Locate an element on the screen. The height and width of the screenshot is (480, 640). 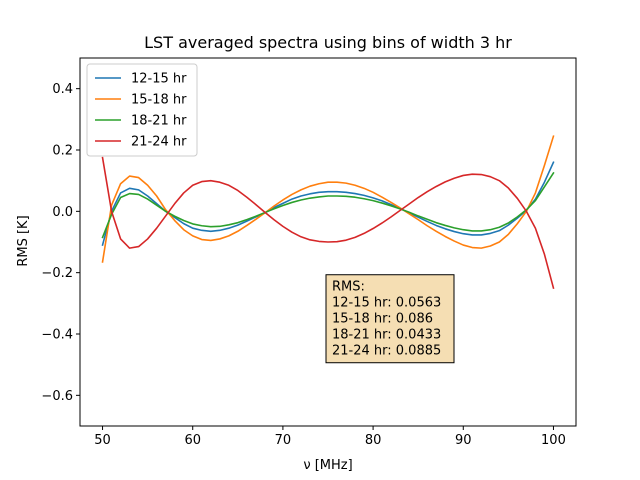
x-tick-label: 70 is located at coordinates (283, 440).